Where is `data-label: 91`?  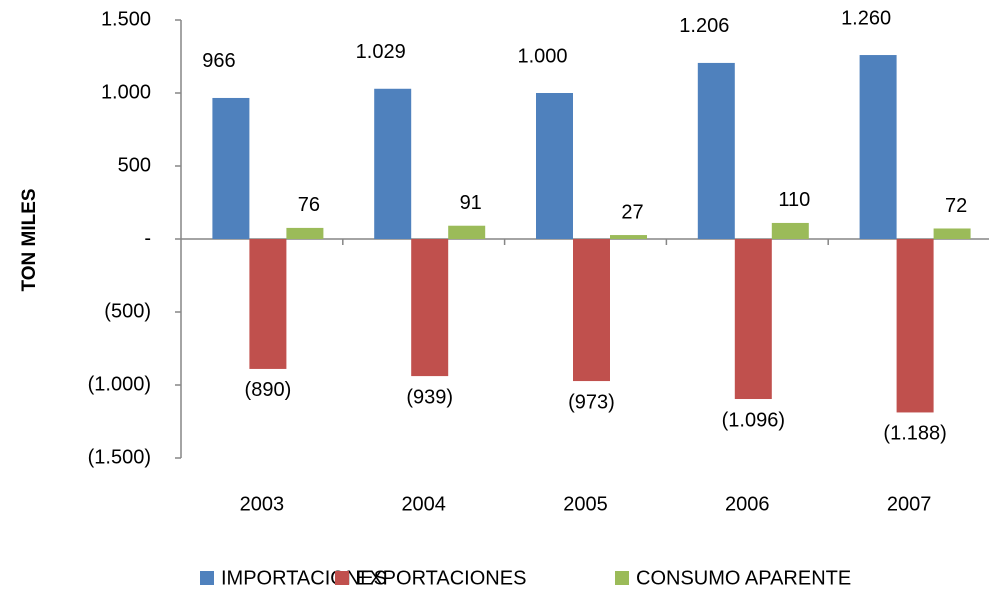 data-label: 91 is located at coordinates (471, 203).